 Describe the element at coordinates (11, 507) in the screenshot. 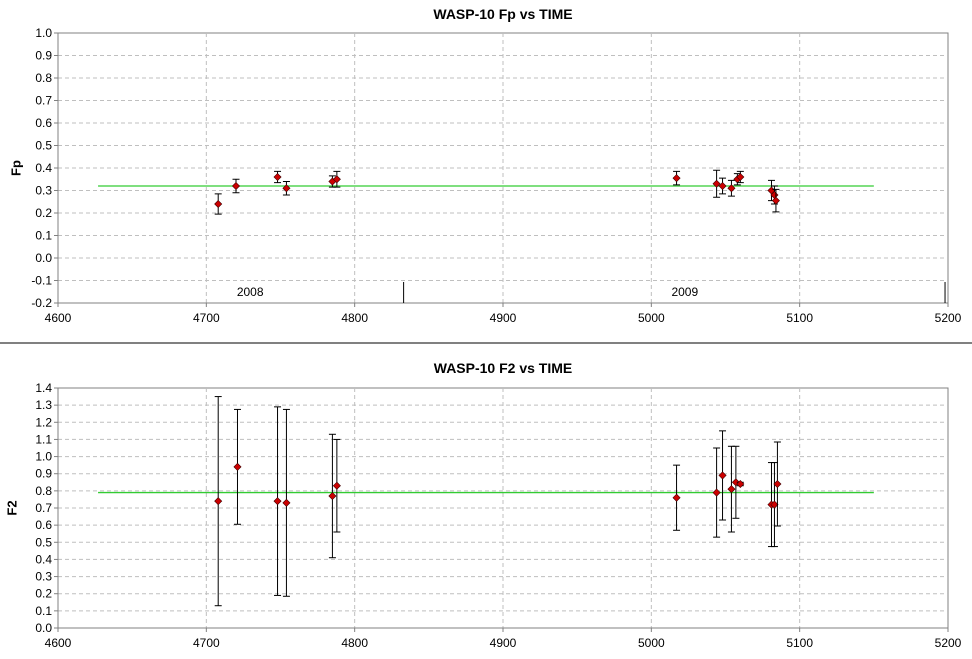

I see `y-axis-label: F2` at that location.